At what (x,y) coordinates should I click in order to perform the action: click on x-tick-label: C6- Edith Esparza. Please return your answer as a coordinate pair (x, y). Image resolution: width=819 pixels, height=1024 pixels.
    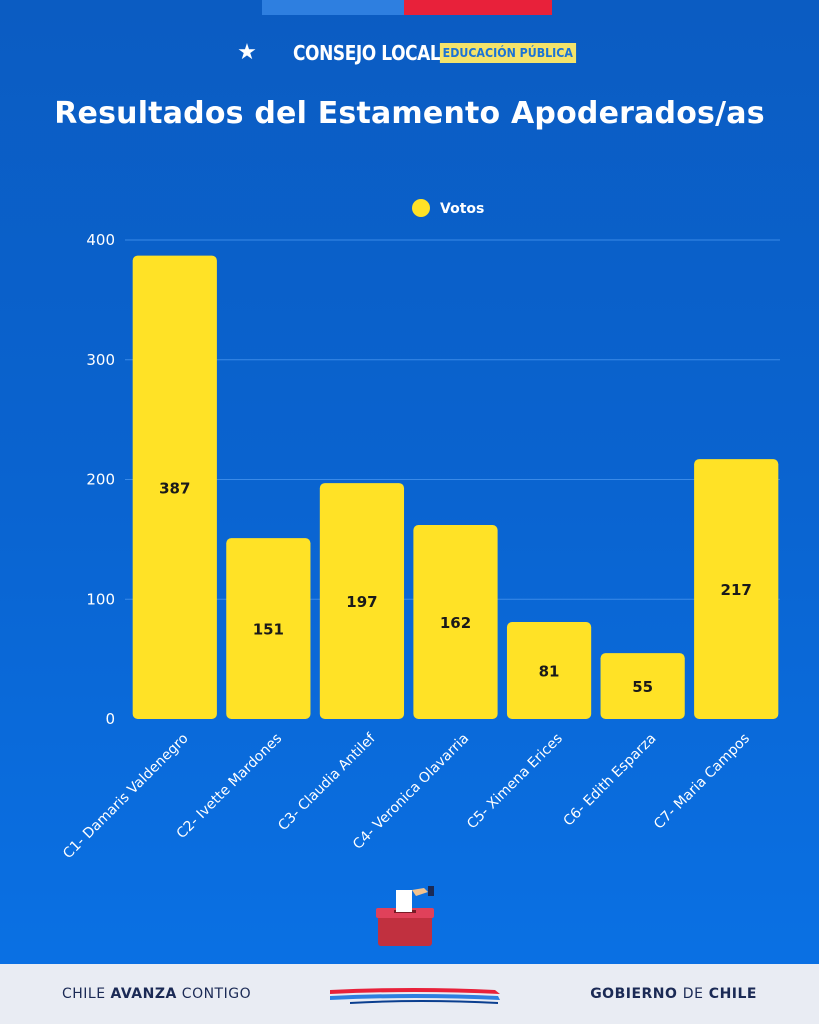
    Looking at the image, I should click on (610, 780).